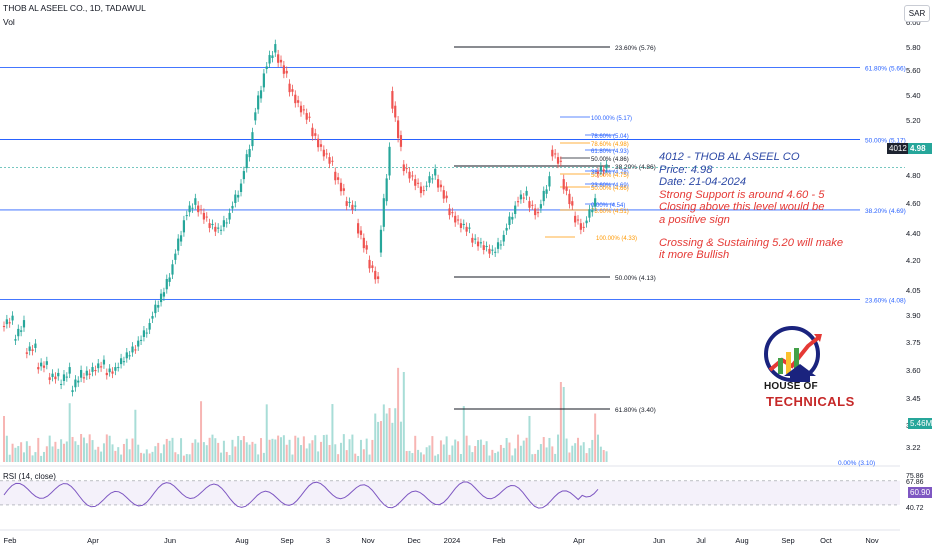 The image size is (932, 550). Describe the element at coordinates (610, 145) in the screenshot. I see `fib-small-label: 78.60% (4.98)` at that location.